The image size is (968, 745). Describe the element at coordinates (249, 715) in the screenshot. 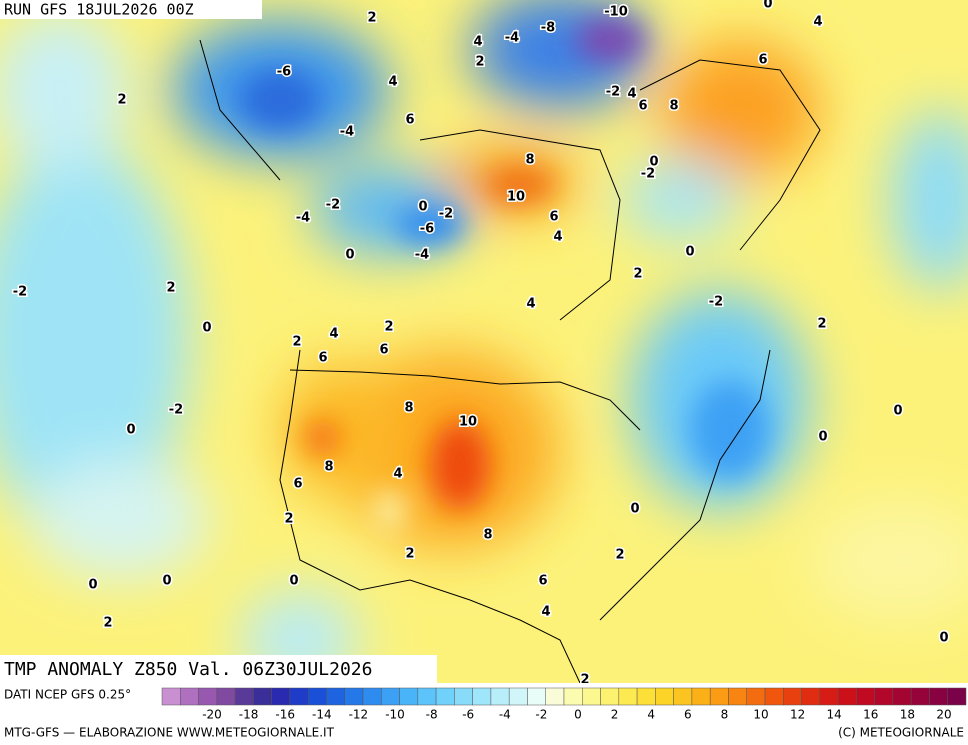

I see `colorbar-tick-label: -18` at that location.